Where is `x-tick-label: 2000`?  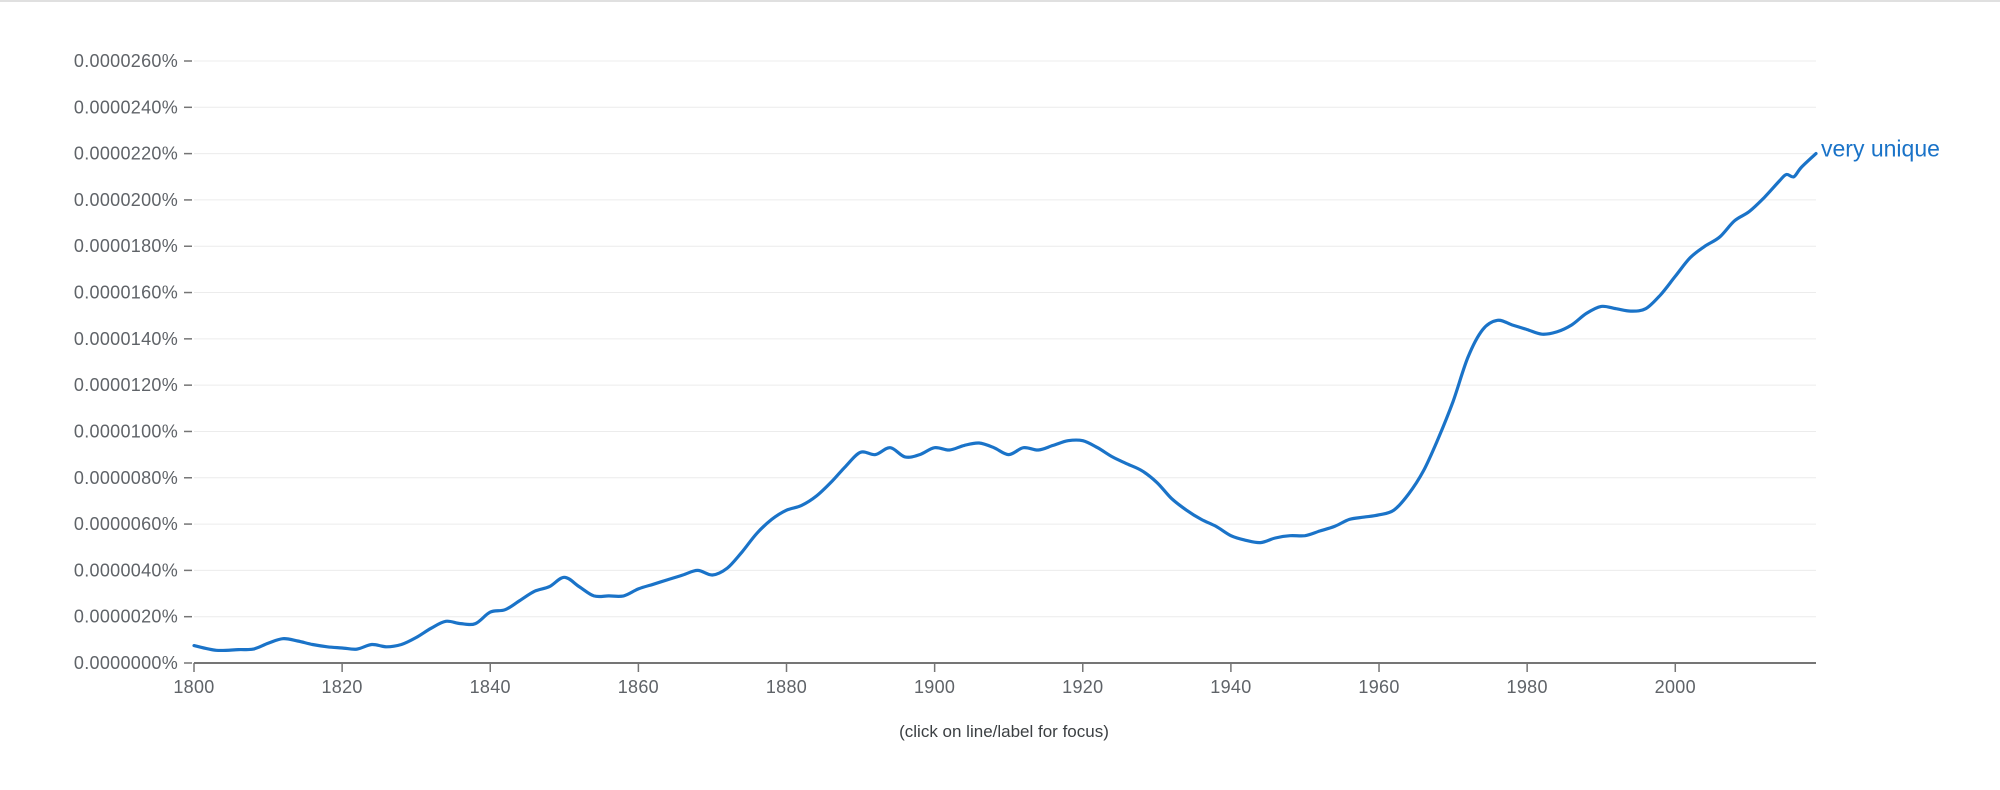
x-tick-label: 2000 is located at coordinates (1675, 687).